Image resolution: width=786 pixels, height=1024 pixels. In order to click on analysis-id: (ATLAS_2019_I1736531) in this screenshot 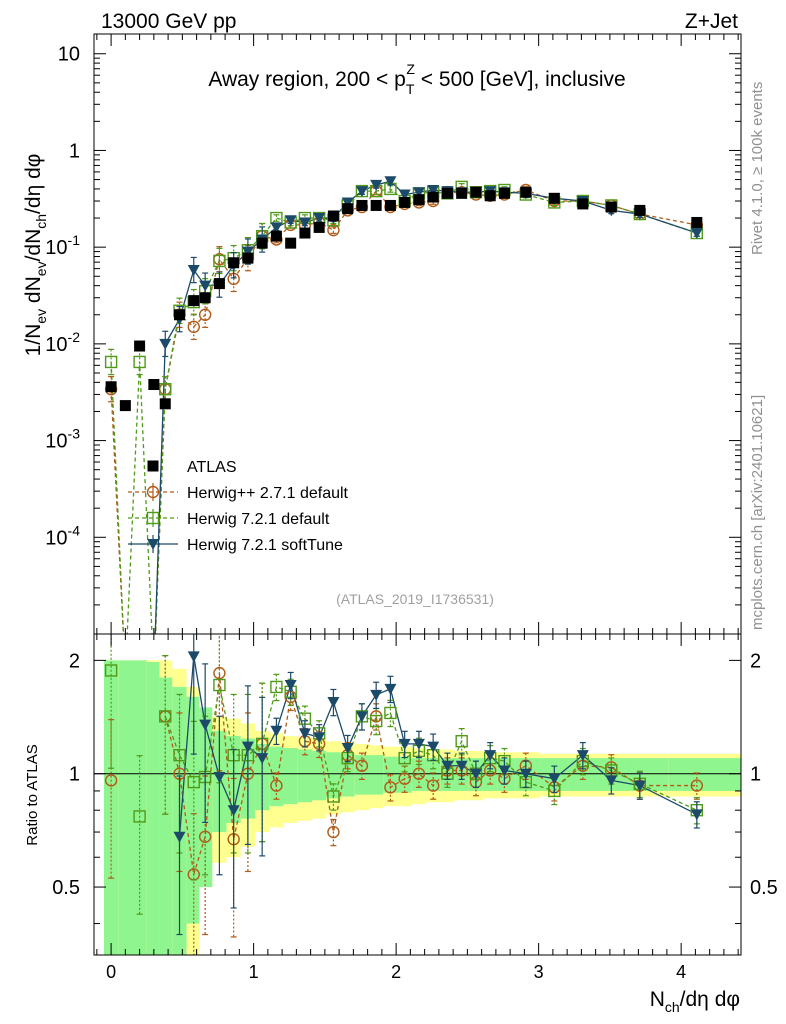, I will do `click(415, 599)`.